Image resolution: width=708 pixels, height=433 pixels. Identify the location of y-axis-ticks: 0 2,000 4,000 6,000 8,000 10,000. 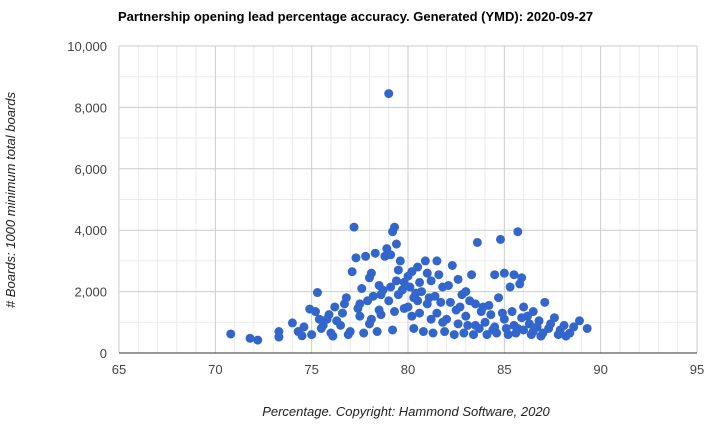
(87, 200).